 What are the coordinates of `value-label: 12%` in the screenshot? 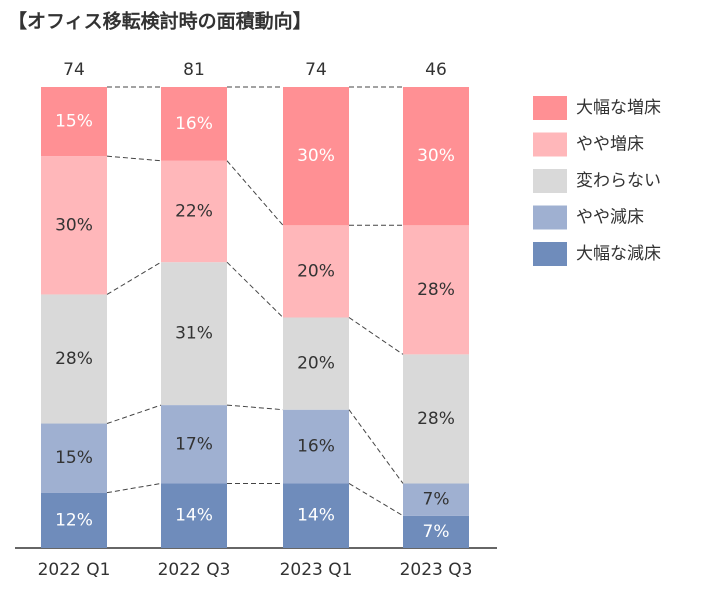 It's located at (74, 520).